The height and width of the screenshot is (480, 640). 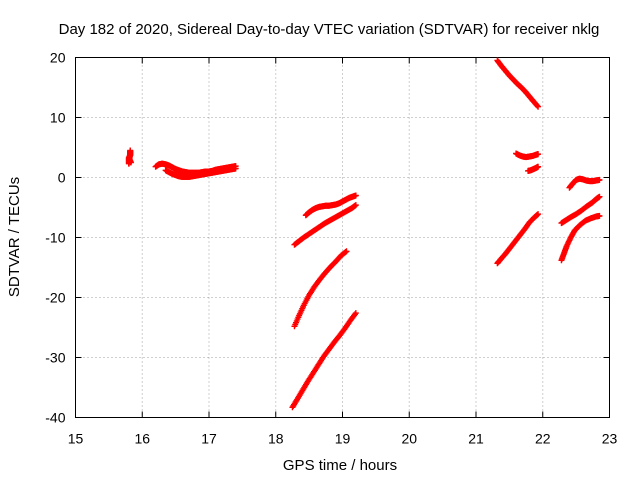 What do you see at coordinates (340, 465) in the screenshot?
I see `x-axis-label: GPS time / hours` at bounding box center [340, 465].